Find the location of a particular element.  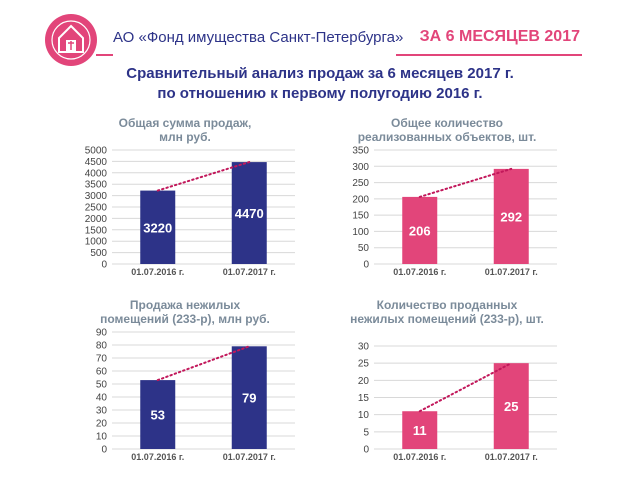

bar-value-label: 4470 is located at coordinates (249, 213).